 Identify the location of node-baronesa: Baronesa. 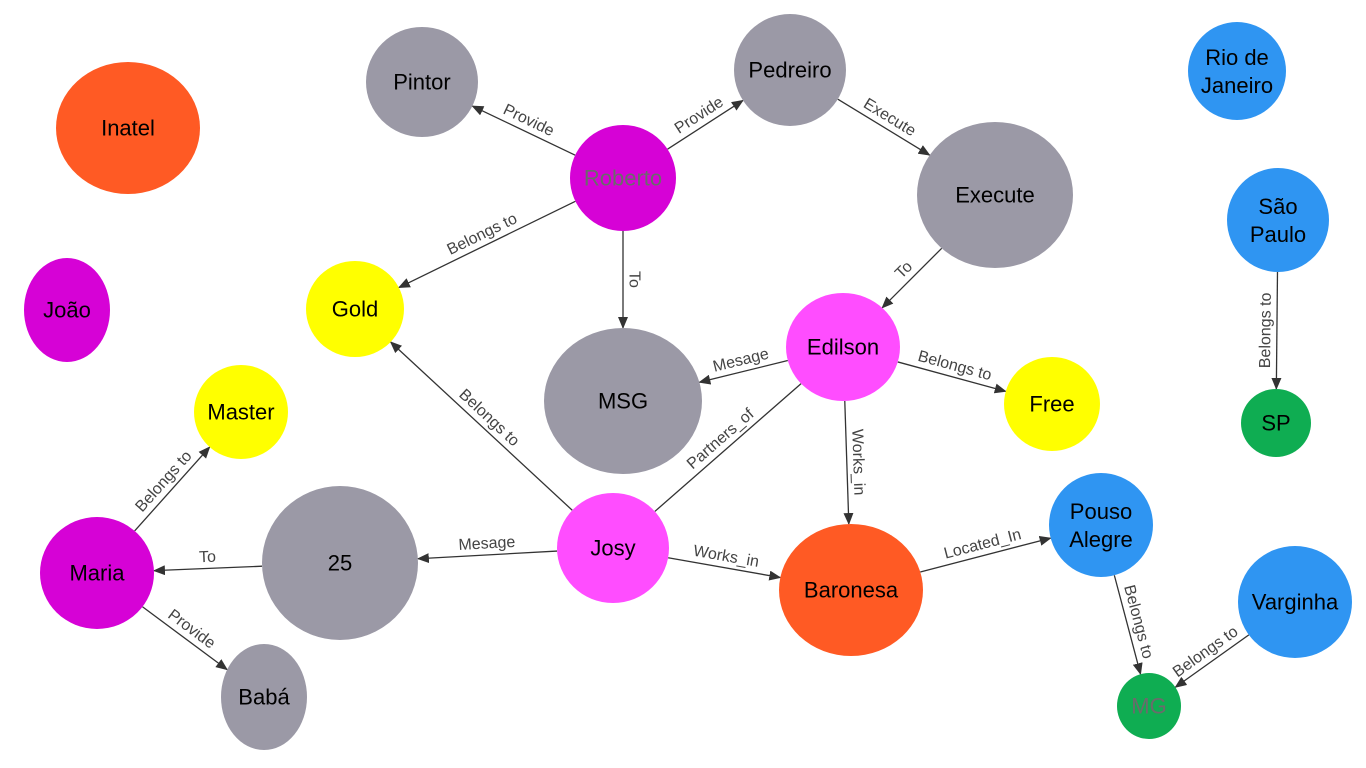
(851, 590).